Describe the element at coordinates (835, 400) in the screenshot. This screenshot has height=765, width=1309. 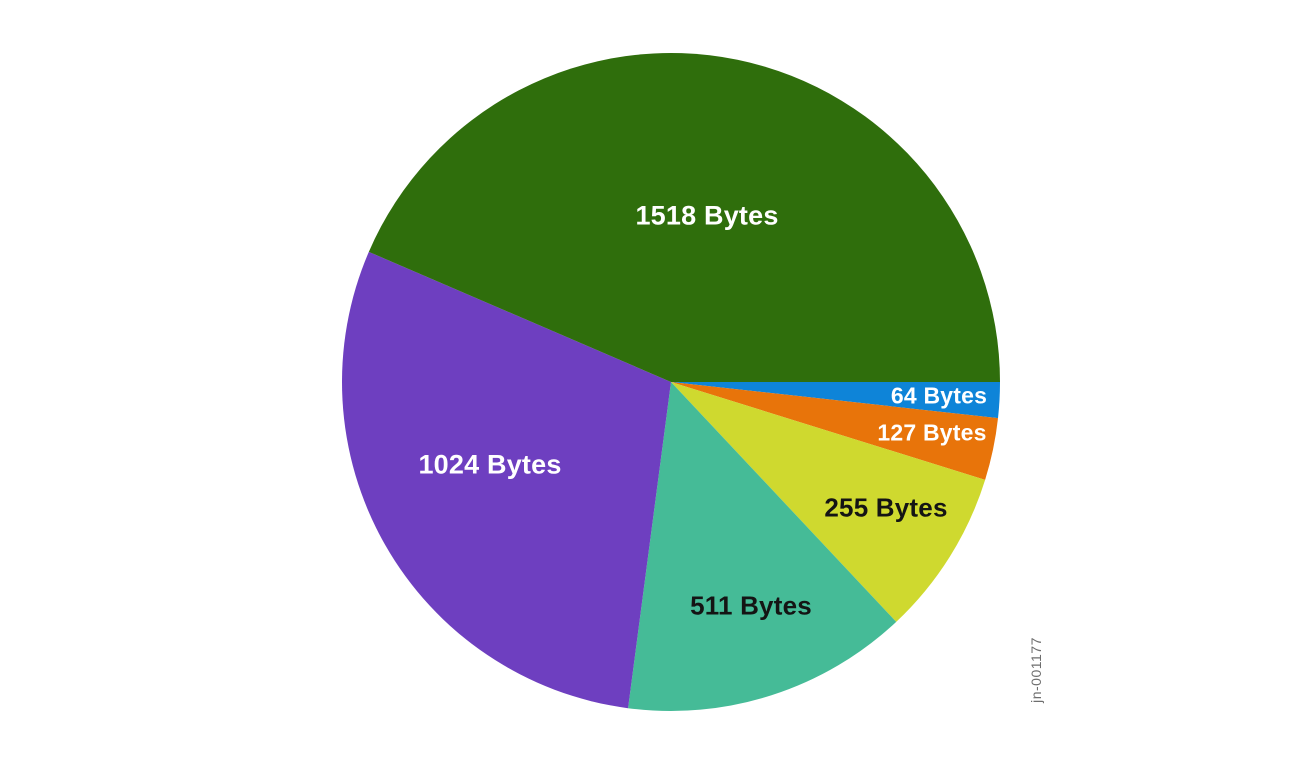
I see `pie-slice-64-bytes` at that location.